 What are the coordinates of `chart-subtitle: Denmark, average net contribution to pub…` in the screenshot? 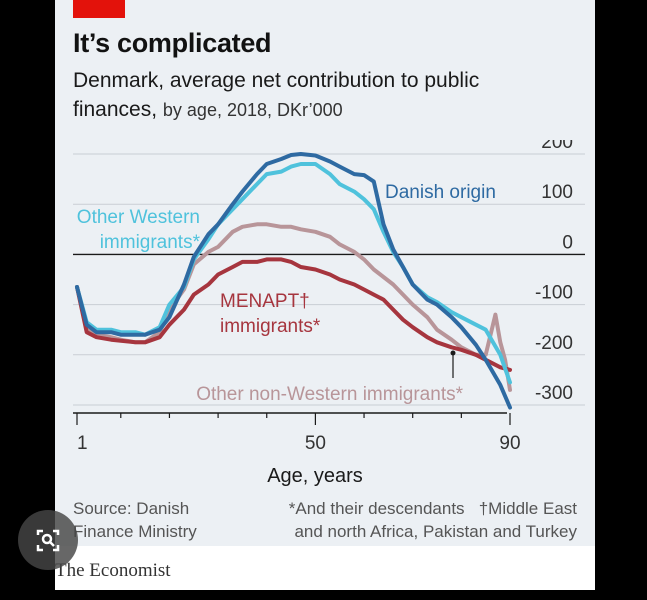 It's located at (313, 95).